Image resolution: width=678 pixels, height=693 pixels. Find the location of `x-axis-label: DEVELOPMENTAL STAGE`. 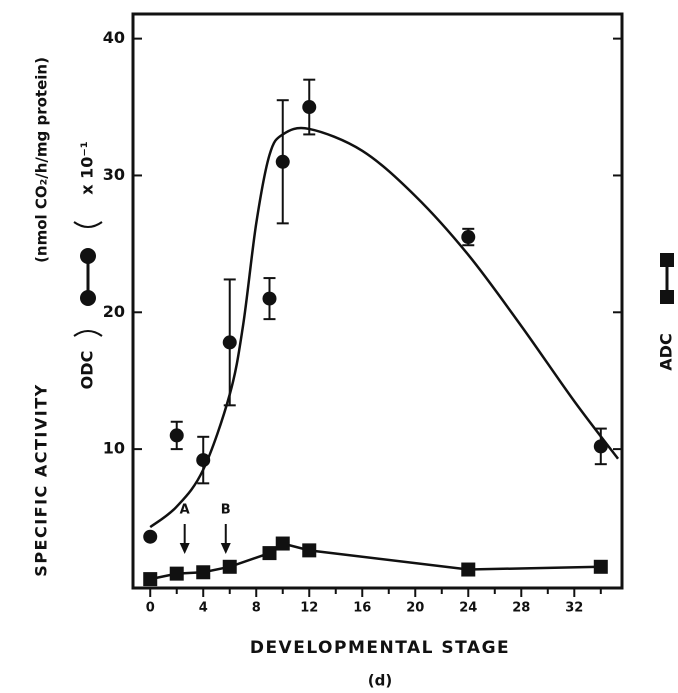

x-axis-label: DEVELOPMENTAL STAGE is located at coordinates (380, 648).